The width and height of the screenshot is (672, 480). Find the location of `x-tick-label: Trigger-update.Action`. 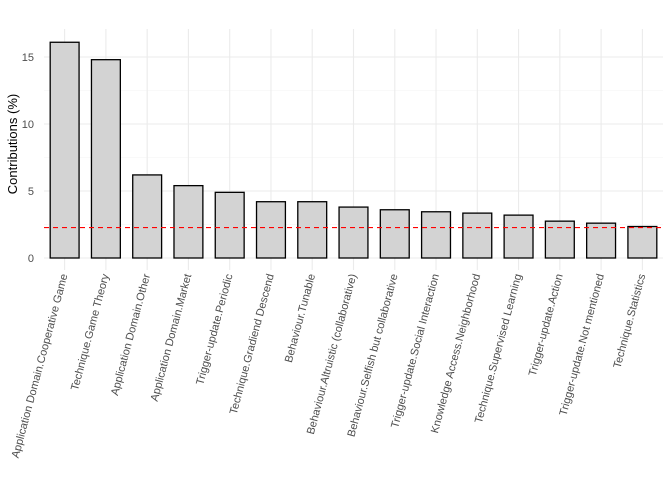

x-tick-label: Trigger-update.Action is located at coordinates (546, 325).